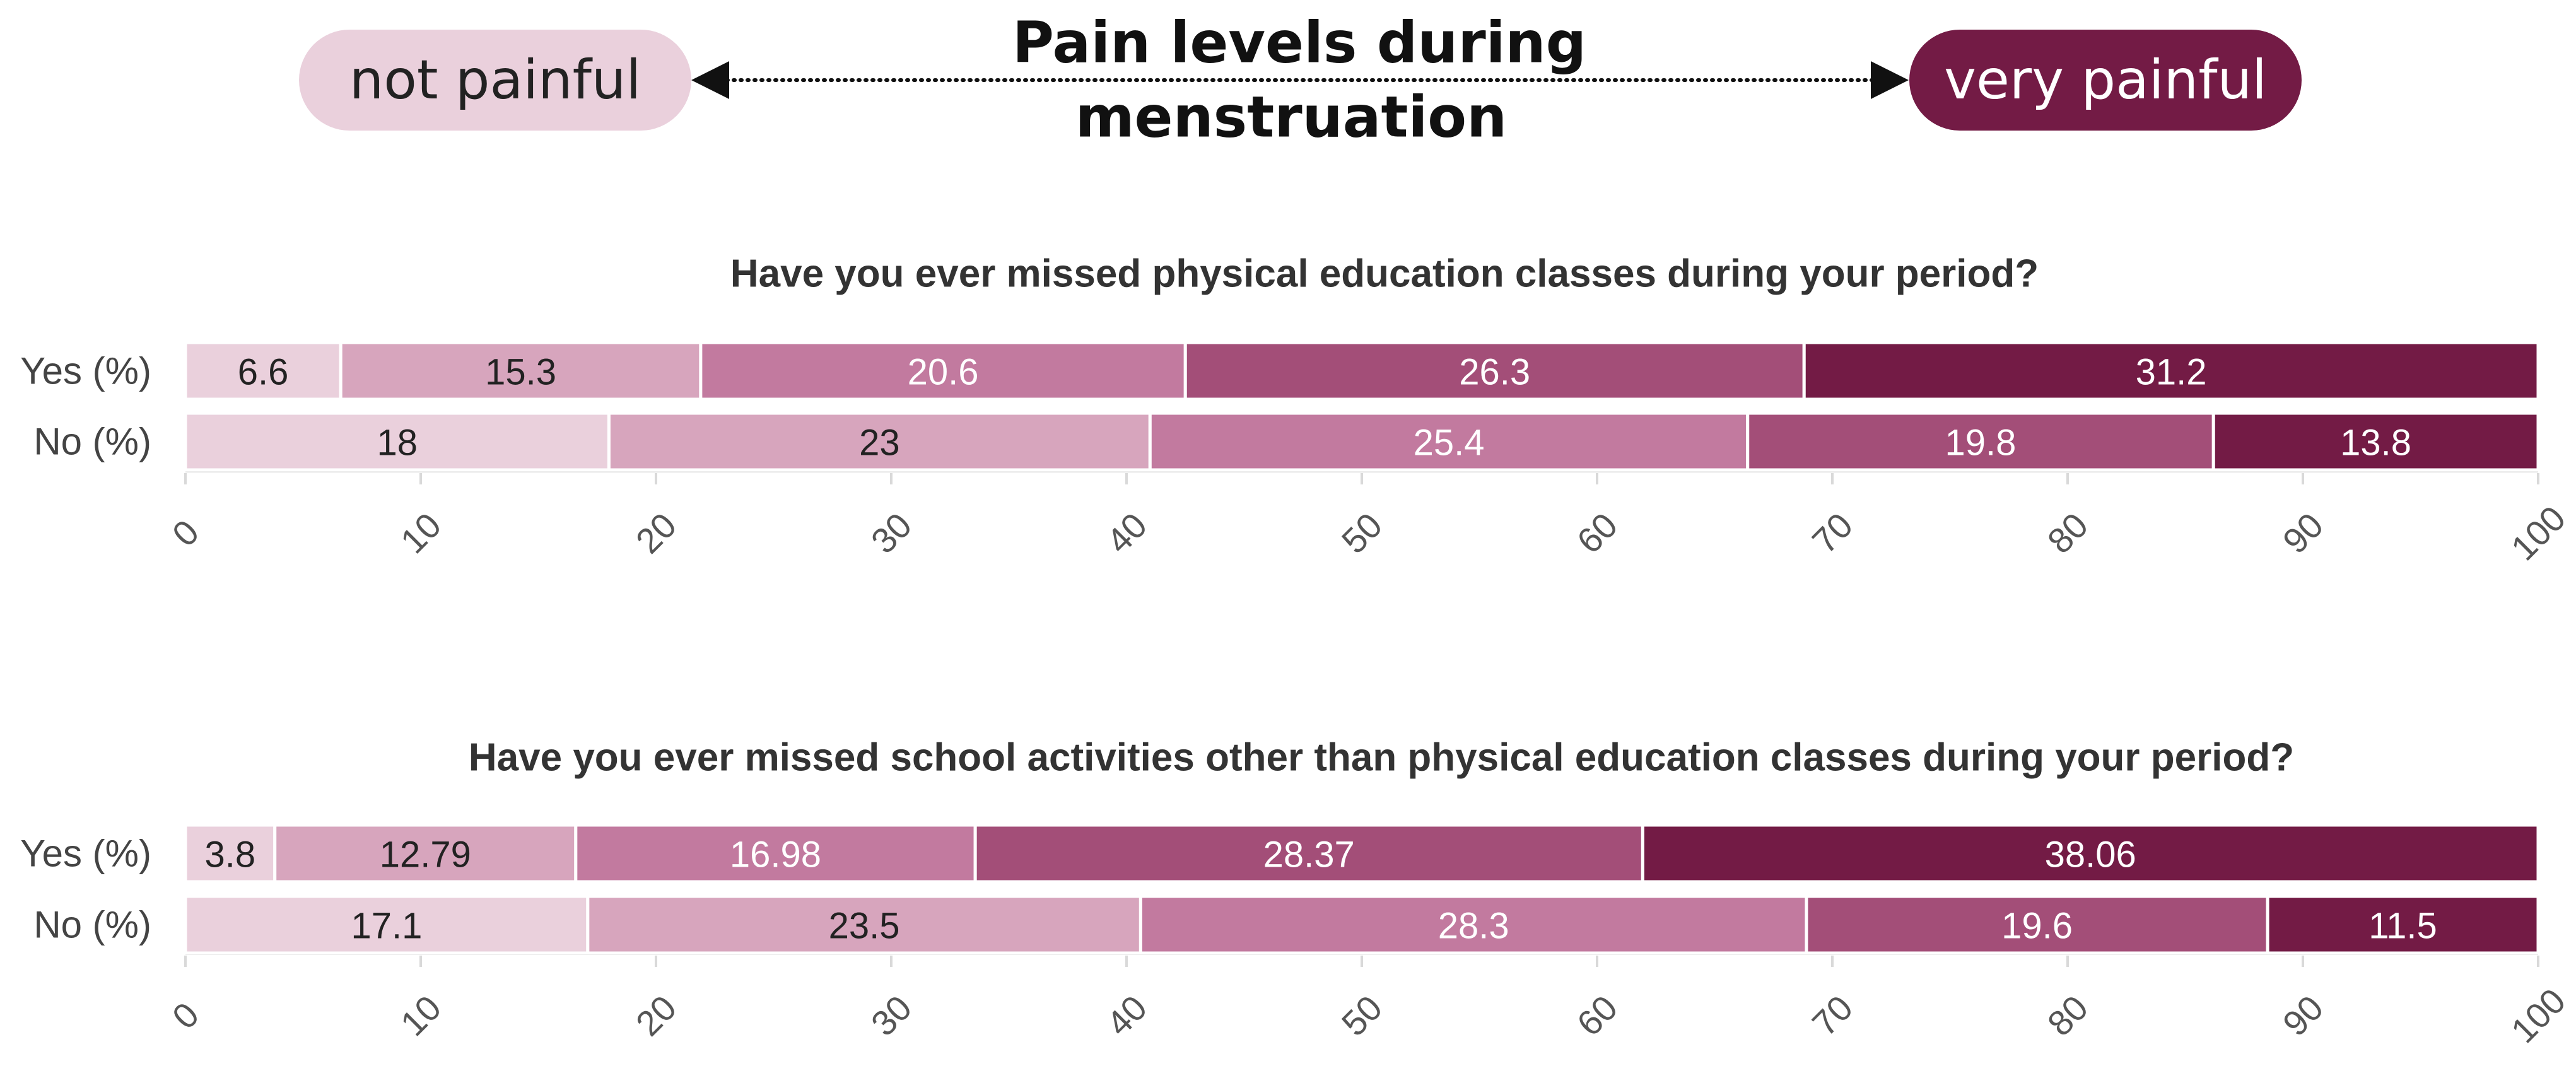 Image resolution: width=2576 pixels, height=1083 pixels. What do you see at coordinates (775, 854) in the screenshot?
I see `bar-value-label: 16.98` at bounding box center [775, 854].